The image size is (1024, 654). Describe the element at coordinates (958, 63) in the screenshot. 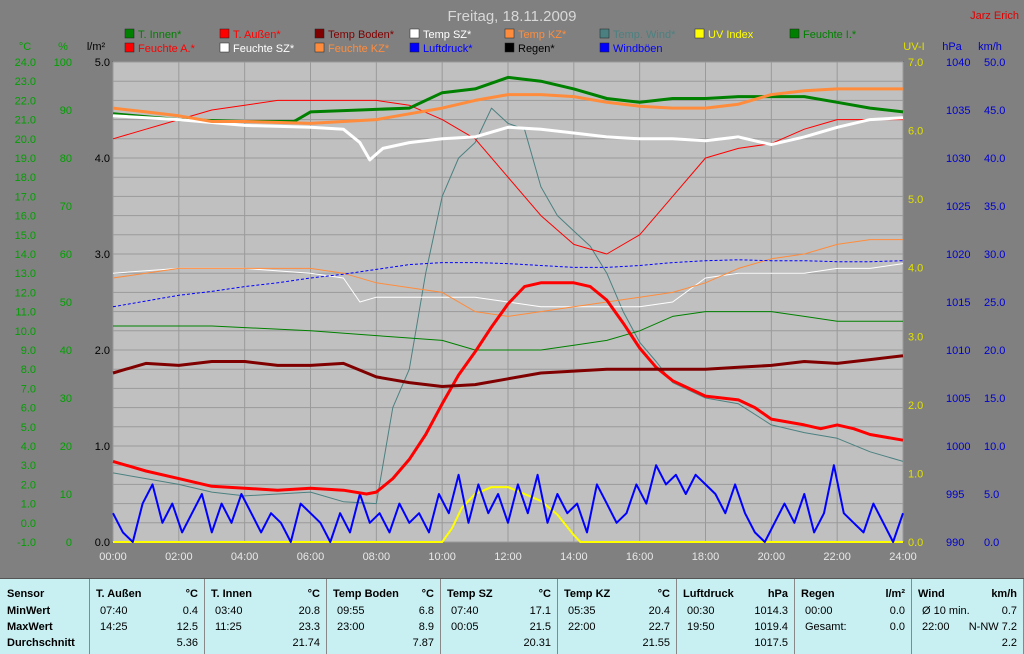

I see `pressure-tick-label: 1040` at that location.